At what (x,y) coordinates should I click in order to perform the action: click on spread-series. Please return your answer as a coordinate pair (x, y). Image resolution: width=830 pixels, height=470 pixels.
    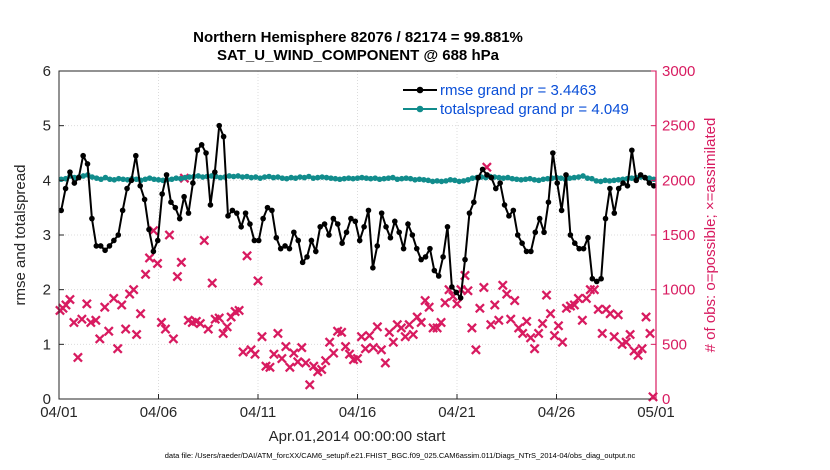
    Looking at the image, I should click on (357, 178).